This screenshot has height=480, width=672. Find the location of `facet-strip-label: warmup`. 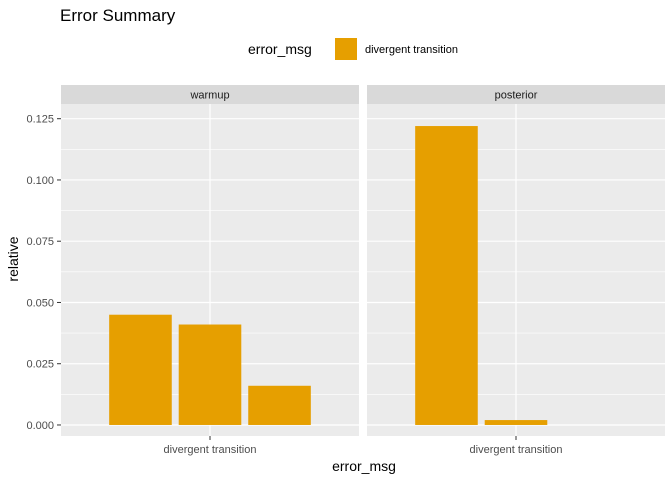

facet-strip-label: warmup is located at coordinates (209, 96).